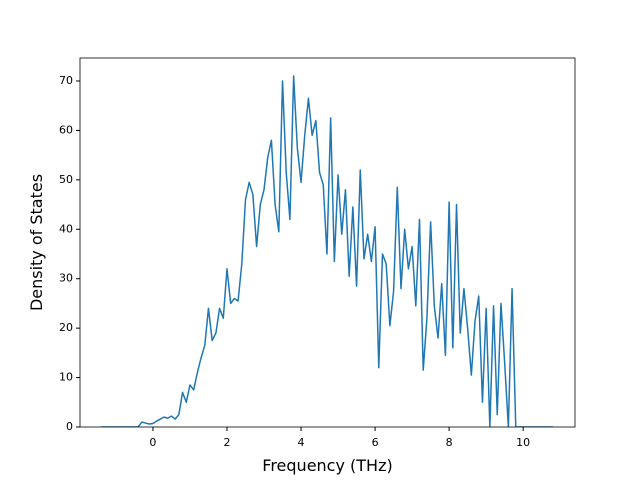 This screenshot has height=480, width=640. I want to click on y-tick-label: 60, so click(66, 129).